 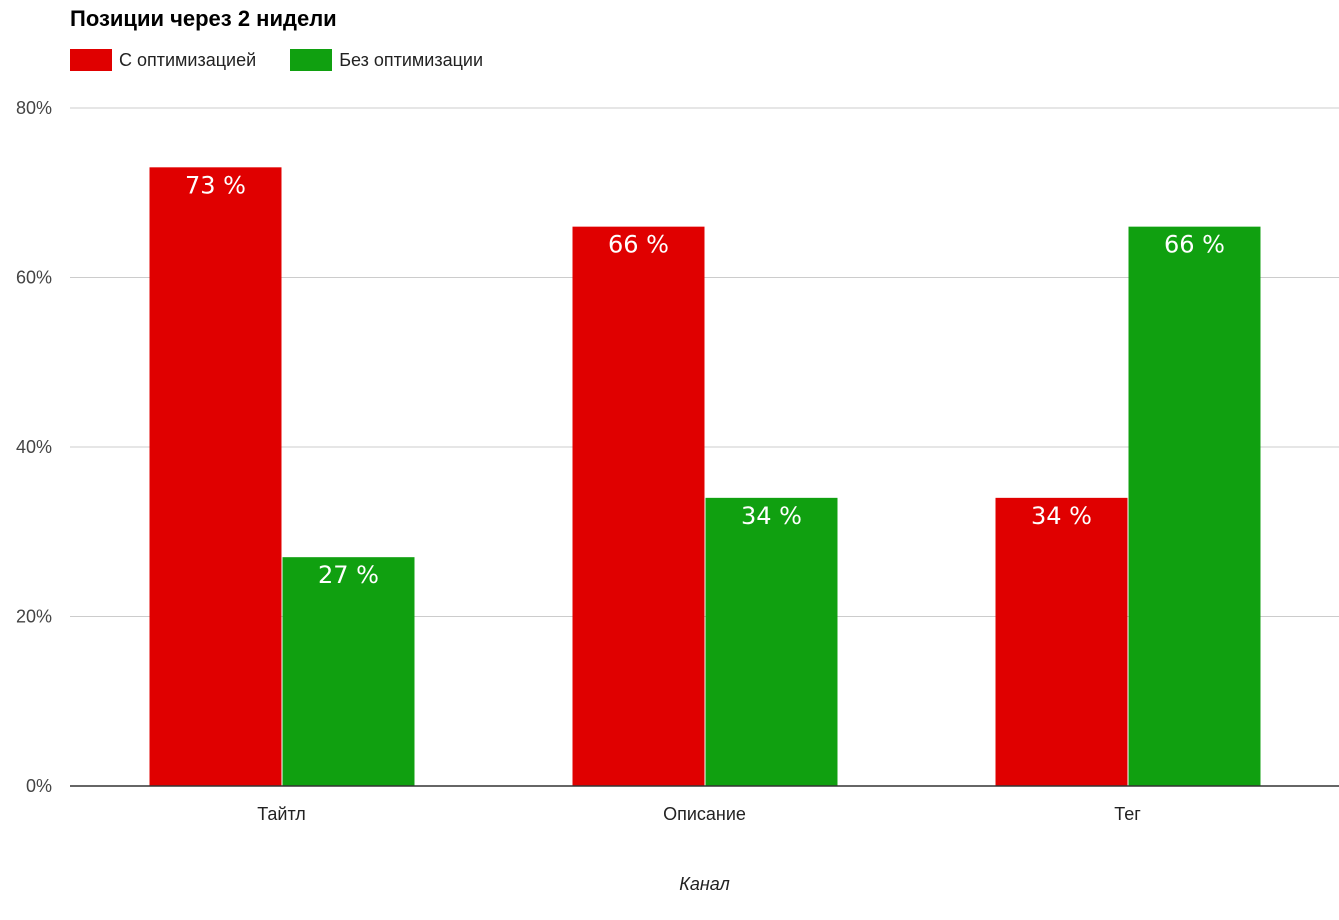 What do you see at coordinates (1127, 814) in the screenshot?
I see `x-tick-label: Тег` at bounding box center [1127, 814].